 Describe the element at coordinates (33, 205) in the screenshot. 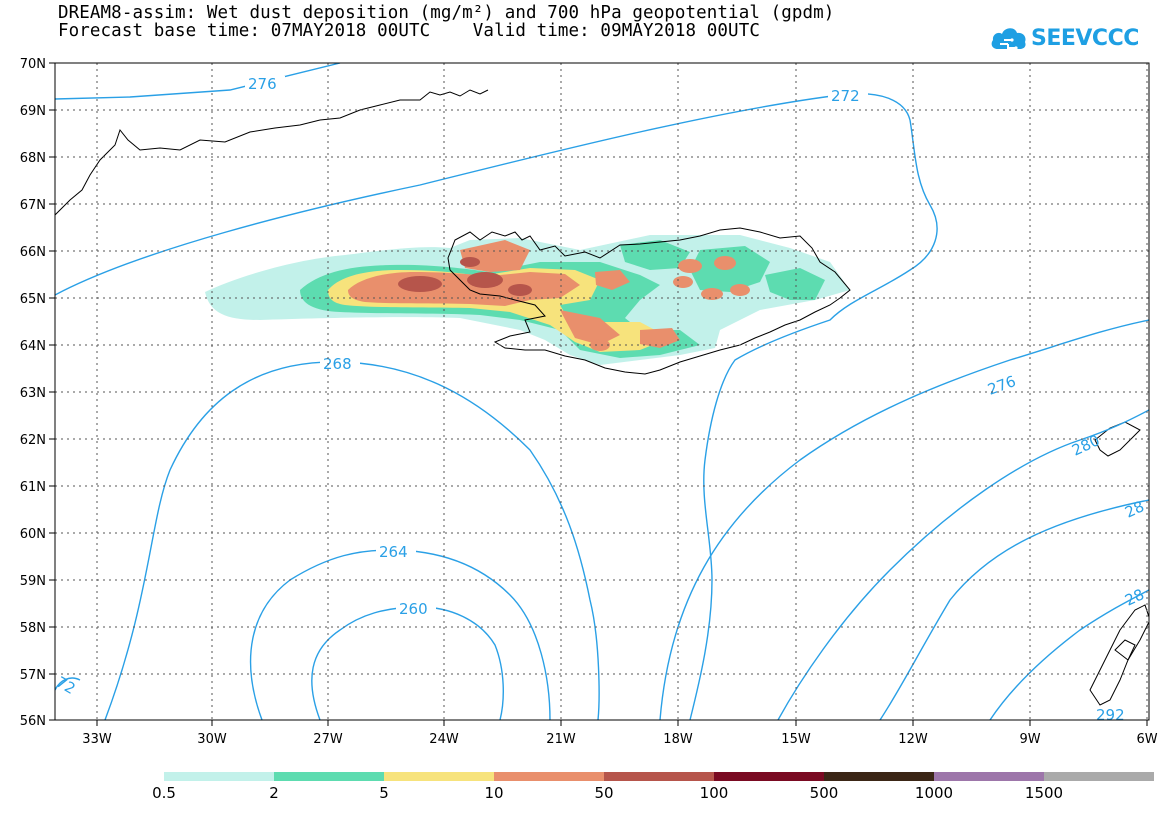

I see `lat-label: 67N` at that location.